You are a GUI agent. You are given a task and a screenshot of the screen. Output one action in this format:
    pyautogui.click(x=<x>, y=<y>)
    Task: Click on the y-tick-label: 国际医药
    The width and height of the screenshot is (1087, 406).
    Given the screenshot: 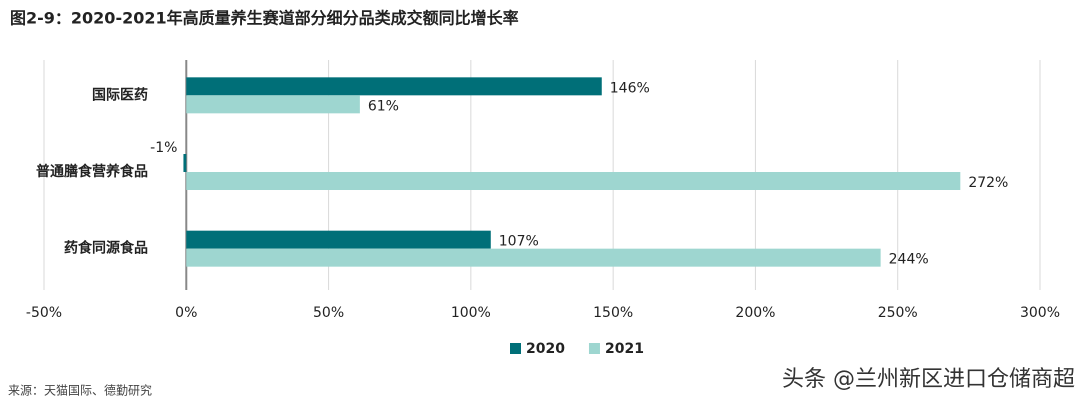 What is the action you would take?
    pyautogui.click(x=120, y=94)
    